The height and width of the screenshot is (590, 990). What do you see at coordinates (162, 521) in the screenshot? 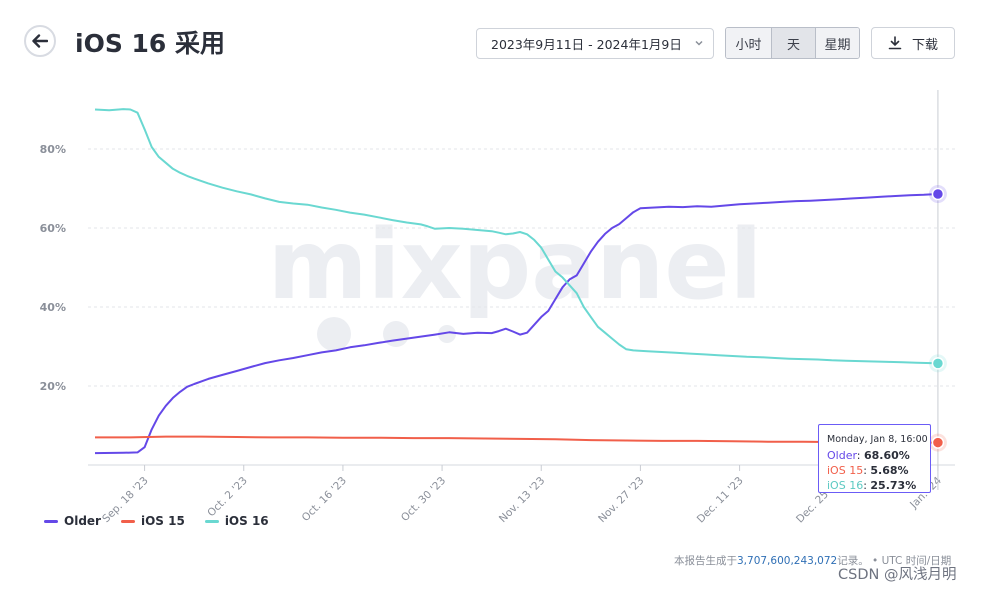
I see `legend-label-ios15: iOS 15` at bounding box center [162, 521].